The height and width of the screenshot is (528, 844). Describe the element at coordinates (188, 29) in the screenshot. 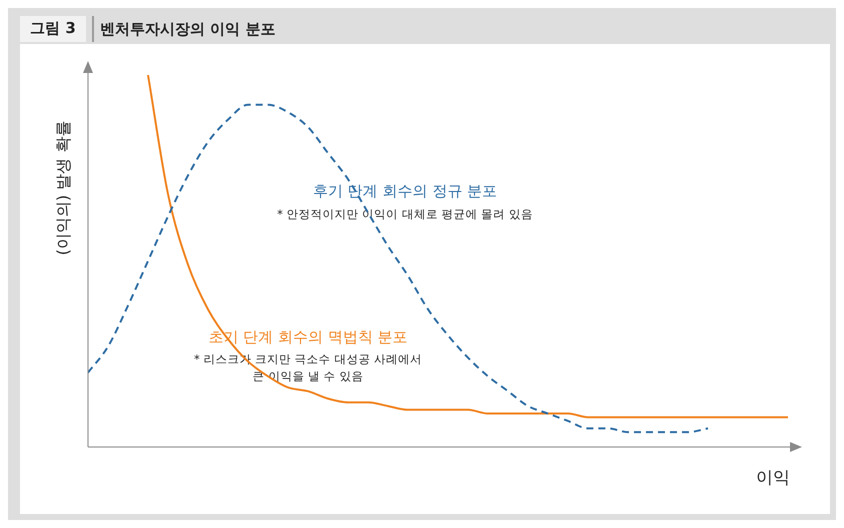

I see `chart-title: 벤처투자시장의 이익 분포` at that location.